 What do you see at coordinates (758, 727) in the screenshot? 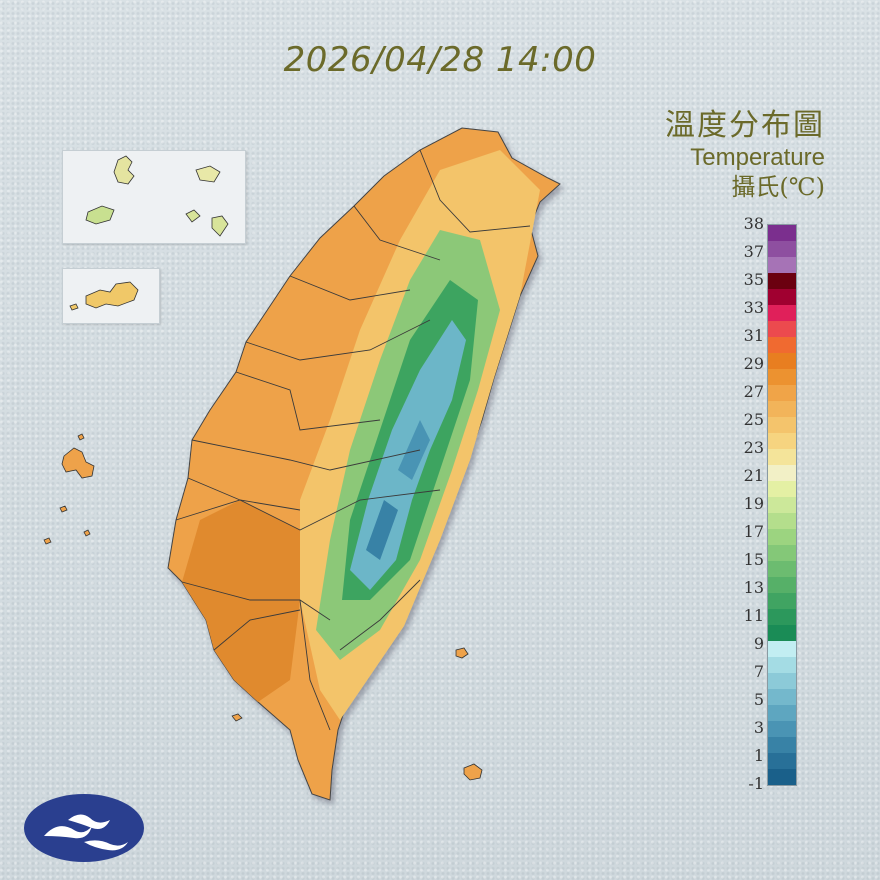
I see `colorbar-tick-label: 3` at bounding box center [758, 727].